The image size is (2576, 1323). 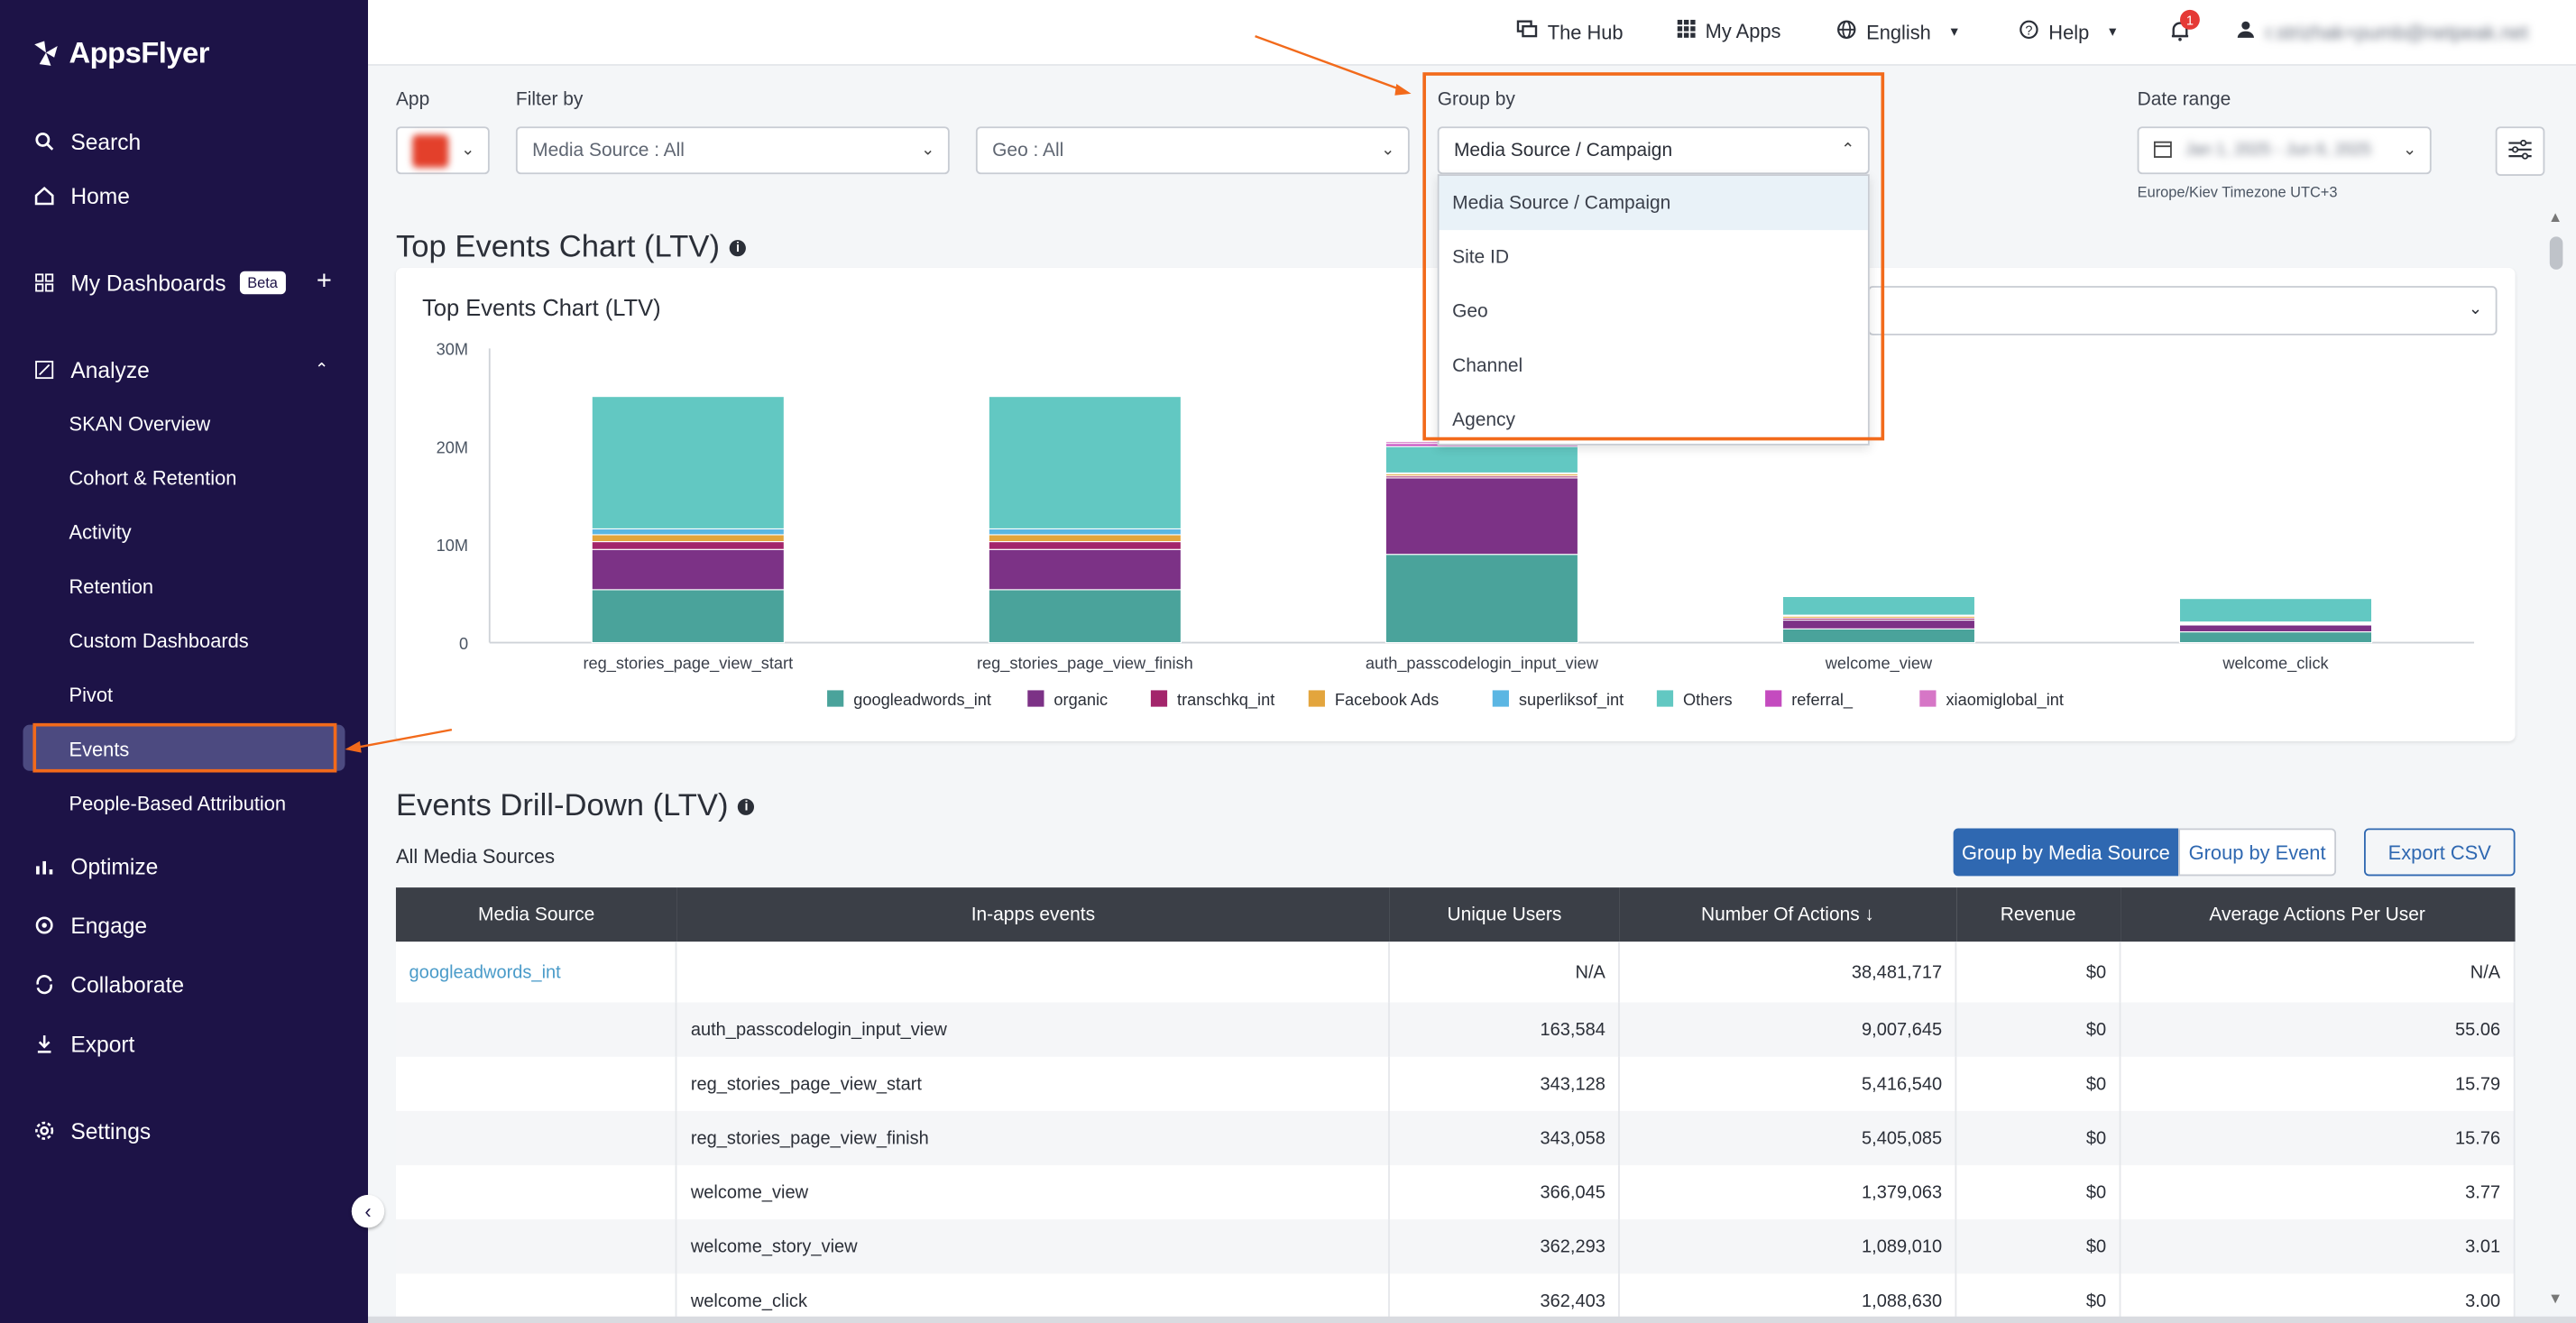 I want to click on notifications-button: 1, so click(x=2185, y=27).